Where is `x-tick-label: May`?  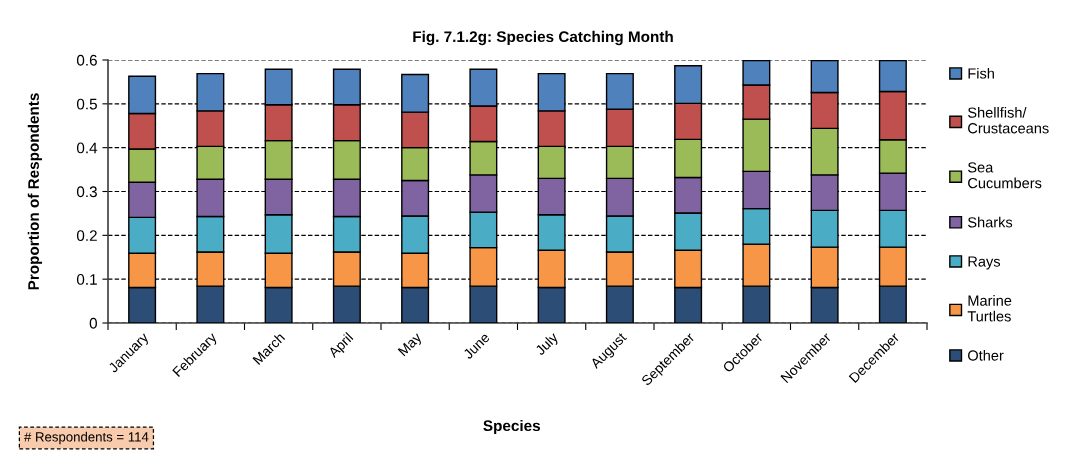
x-tick-label: May is located at coordinates (411, 345).